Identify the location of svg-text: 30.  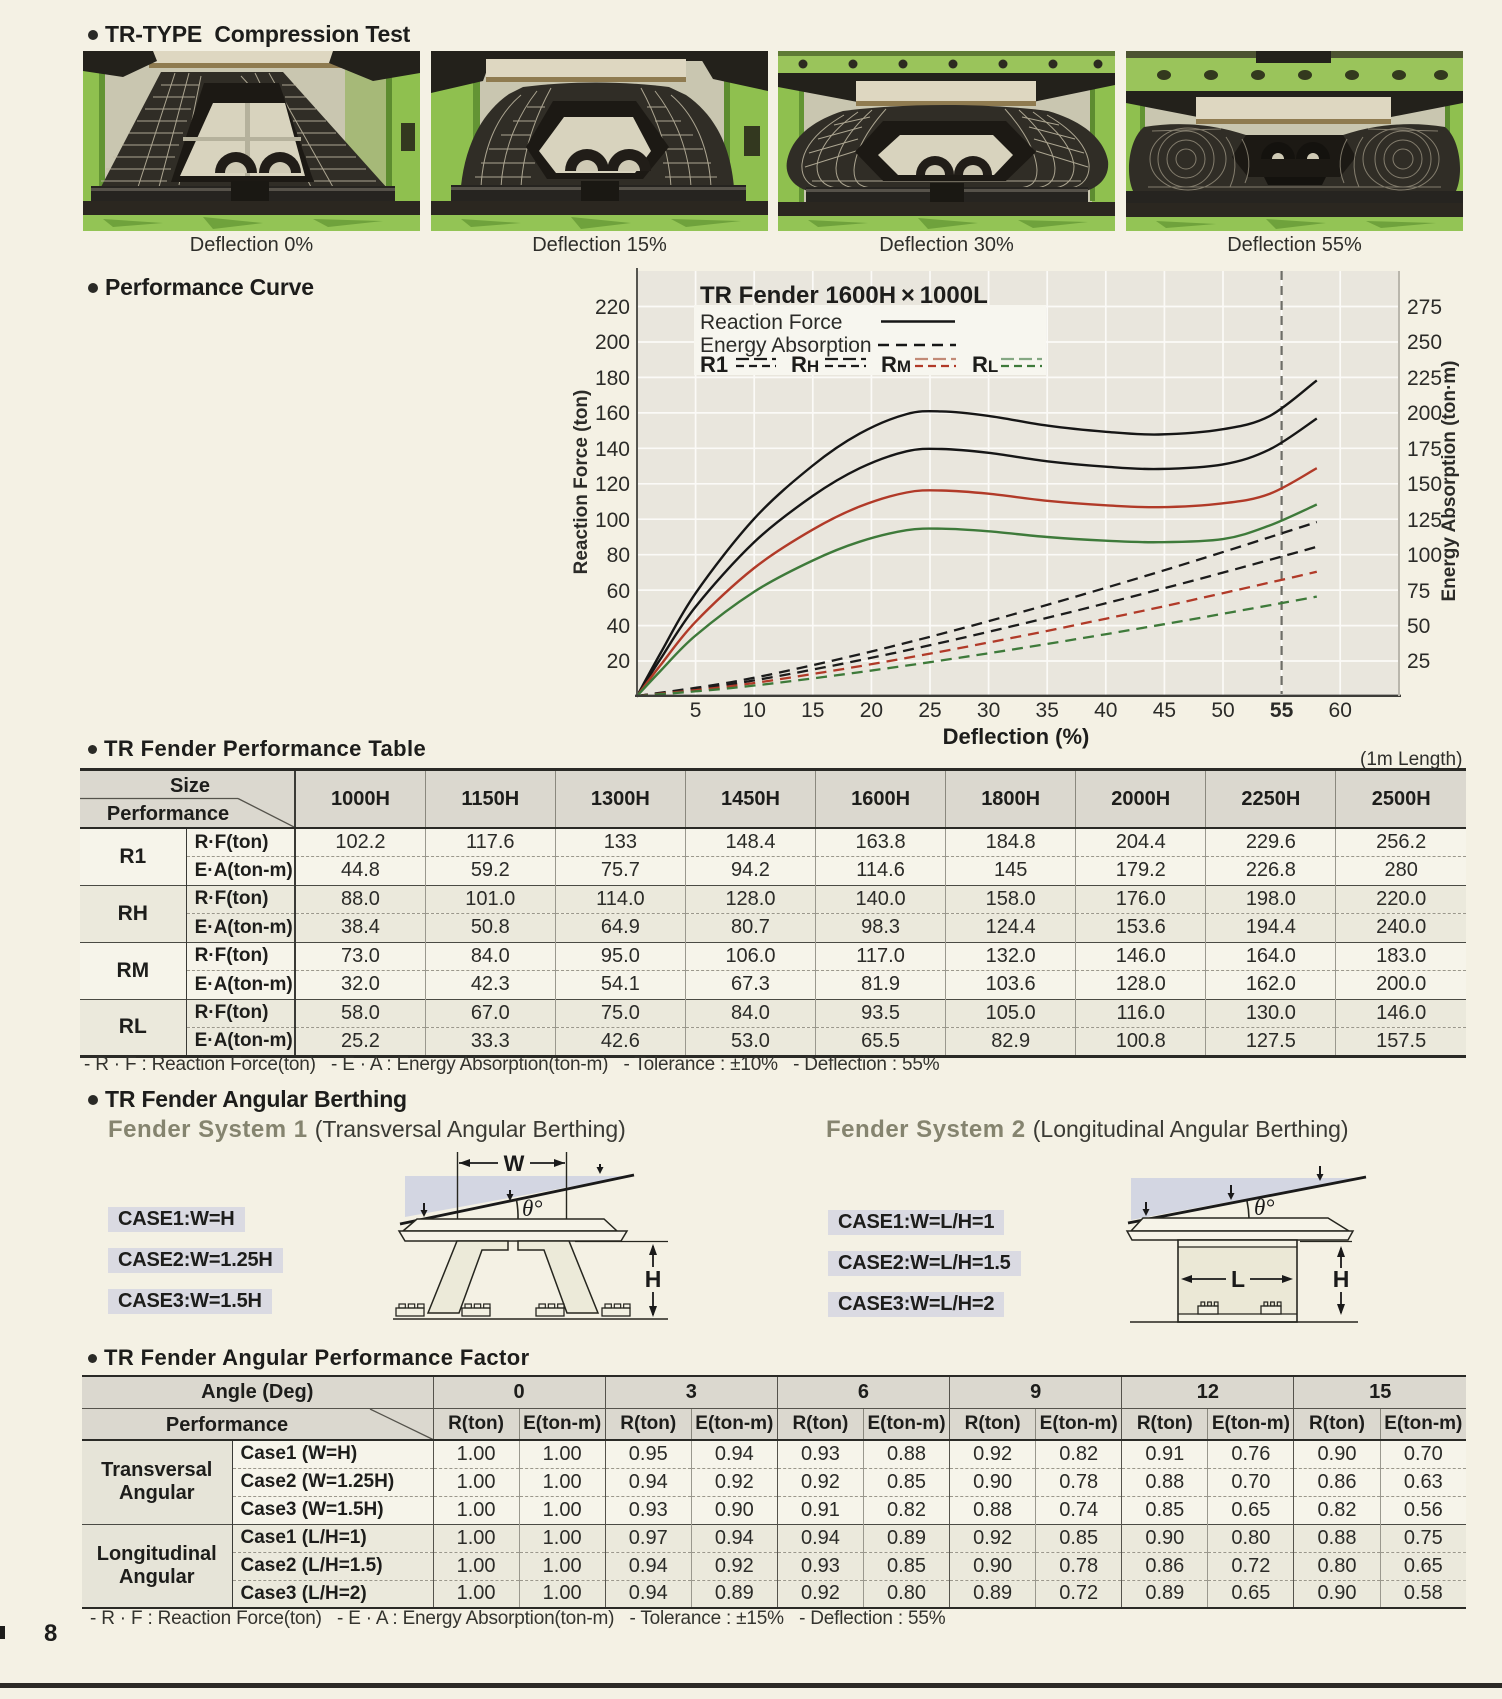
(988, 710).